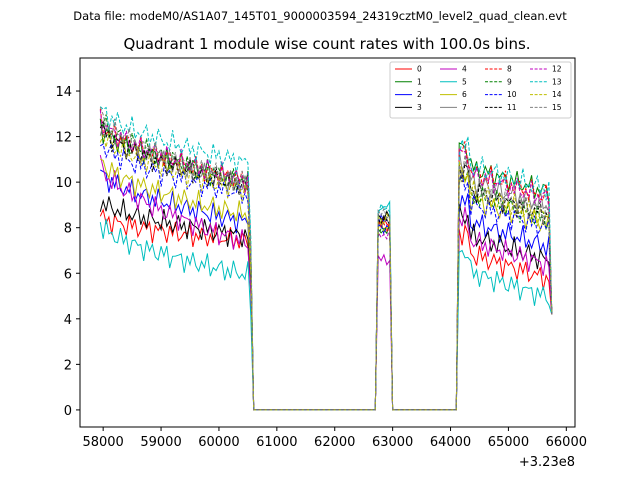 This screenshot has height=480, width=640. I want to click on x-tick-label-64000: 64000, so click(450, 442).